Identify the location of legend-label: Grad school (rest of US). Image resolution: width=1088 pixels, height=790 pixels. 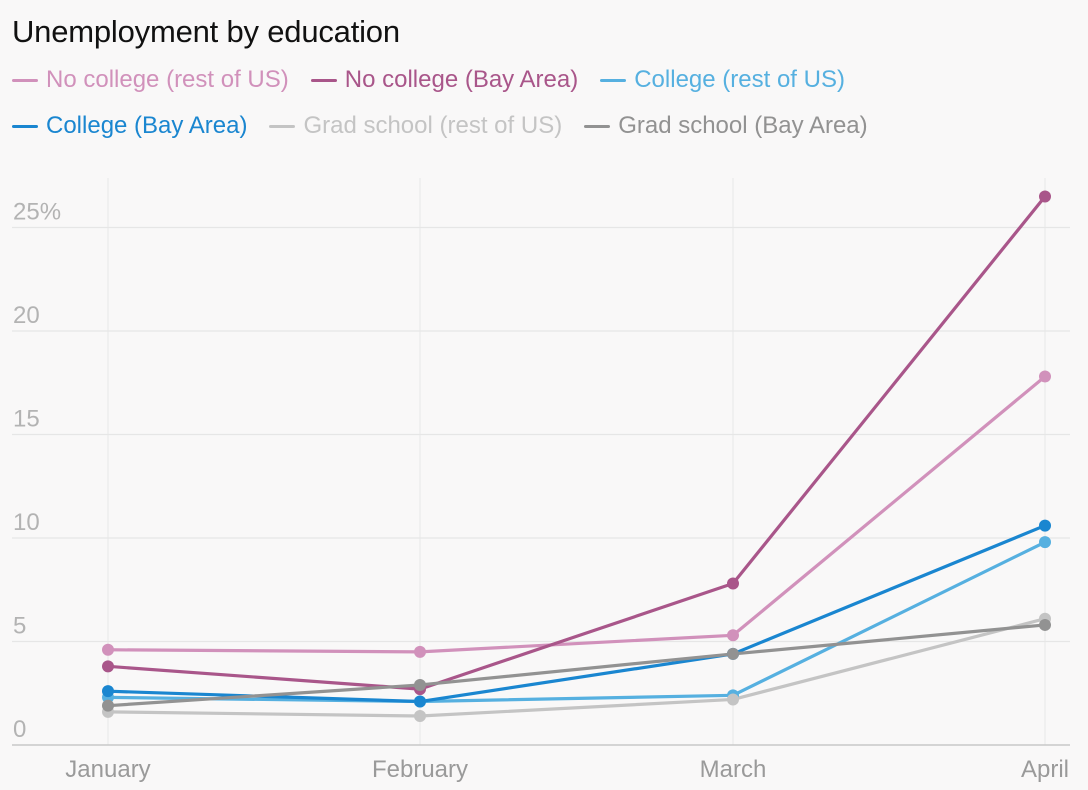
(433, 125).